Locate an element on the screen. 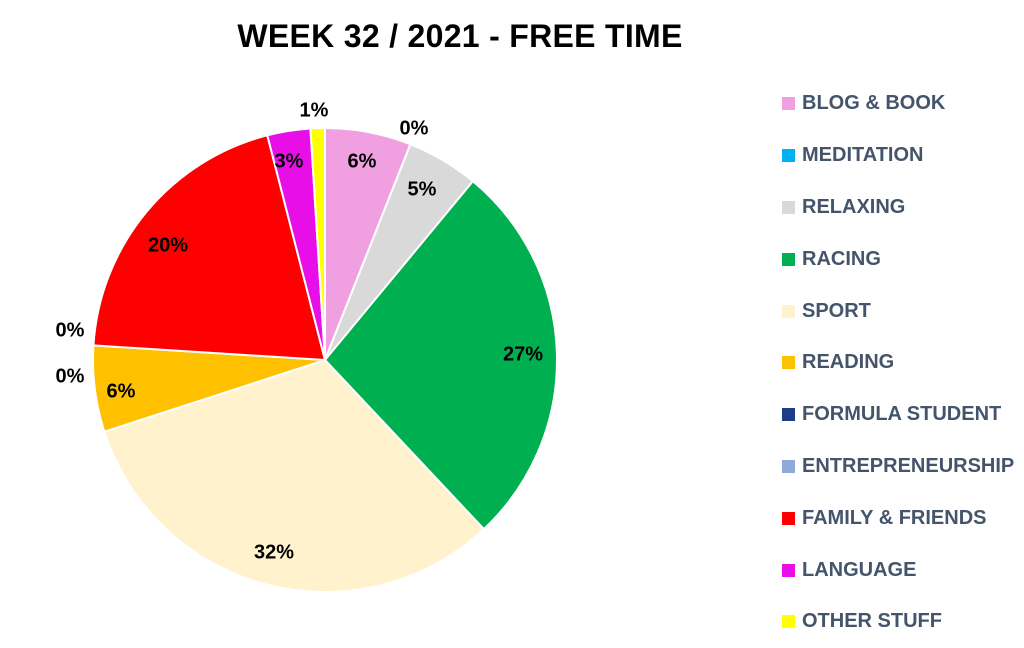 The width and height of the screenshot is (1024, 648). legend-item-meditation: MEDITATION is located at coordinates (902, 156).